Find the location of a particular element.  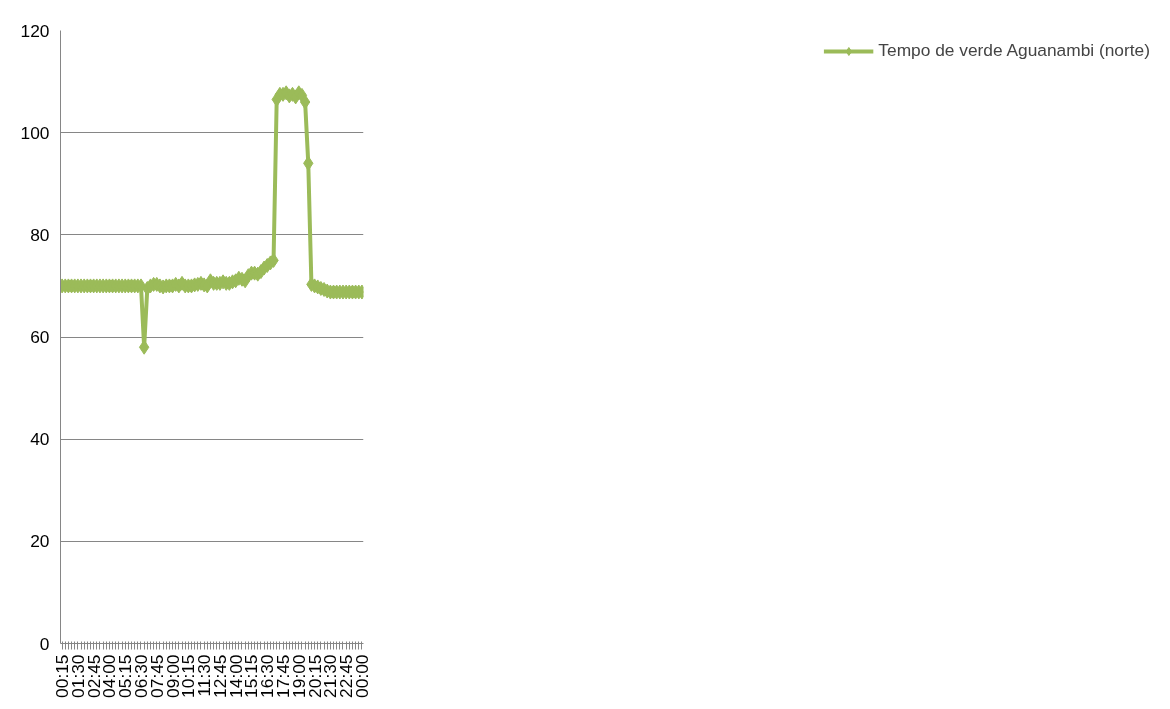

legend-label: Tempo de verde Aguanambi (norte) is located at coordinates (1014, 50).